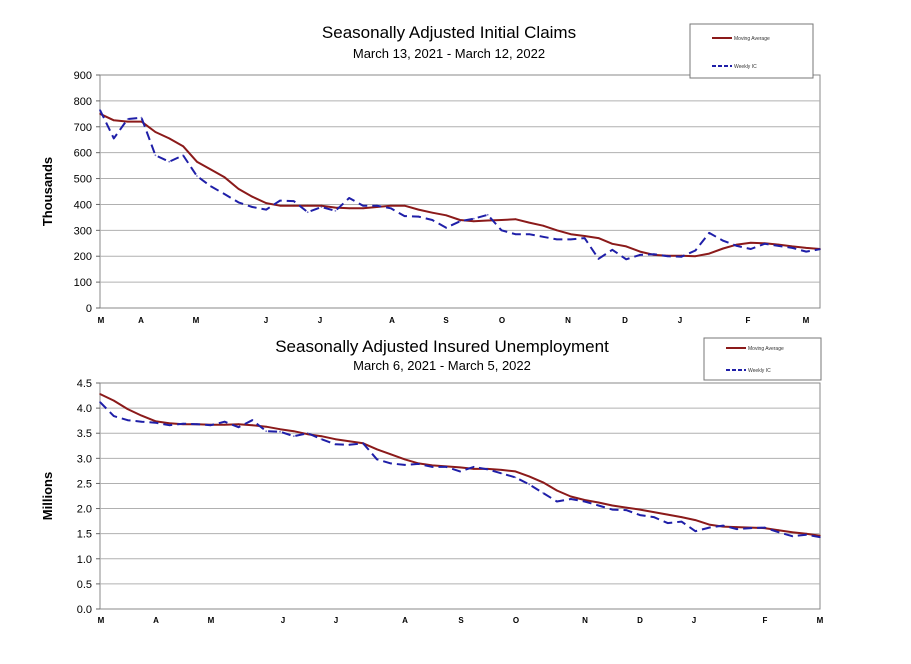 This screenshot has height=664, width=911. What do you see at coordinates (47, 191) in the screenshot?
I see `y-axis-label: Thousands` at bounding box center [47, 191].